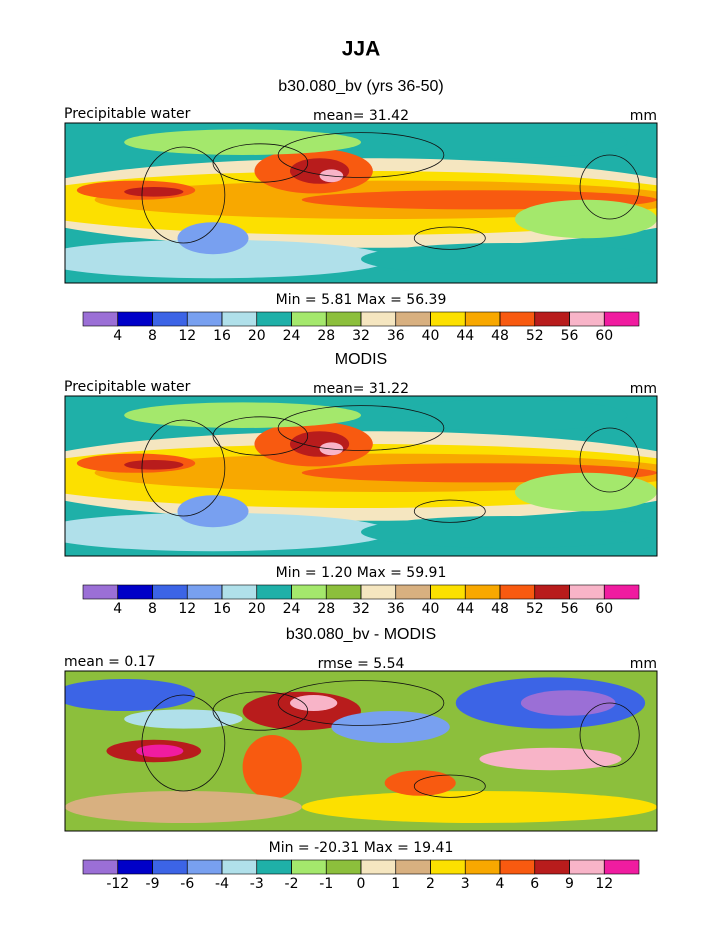  Describe the element at coordinates (361, 300) in the screenshot. I see `colorbar-stats: Min = 5.81 Max = 56.39` at that location.